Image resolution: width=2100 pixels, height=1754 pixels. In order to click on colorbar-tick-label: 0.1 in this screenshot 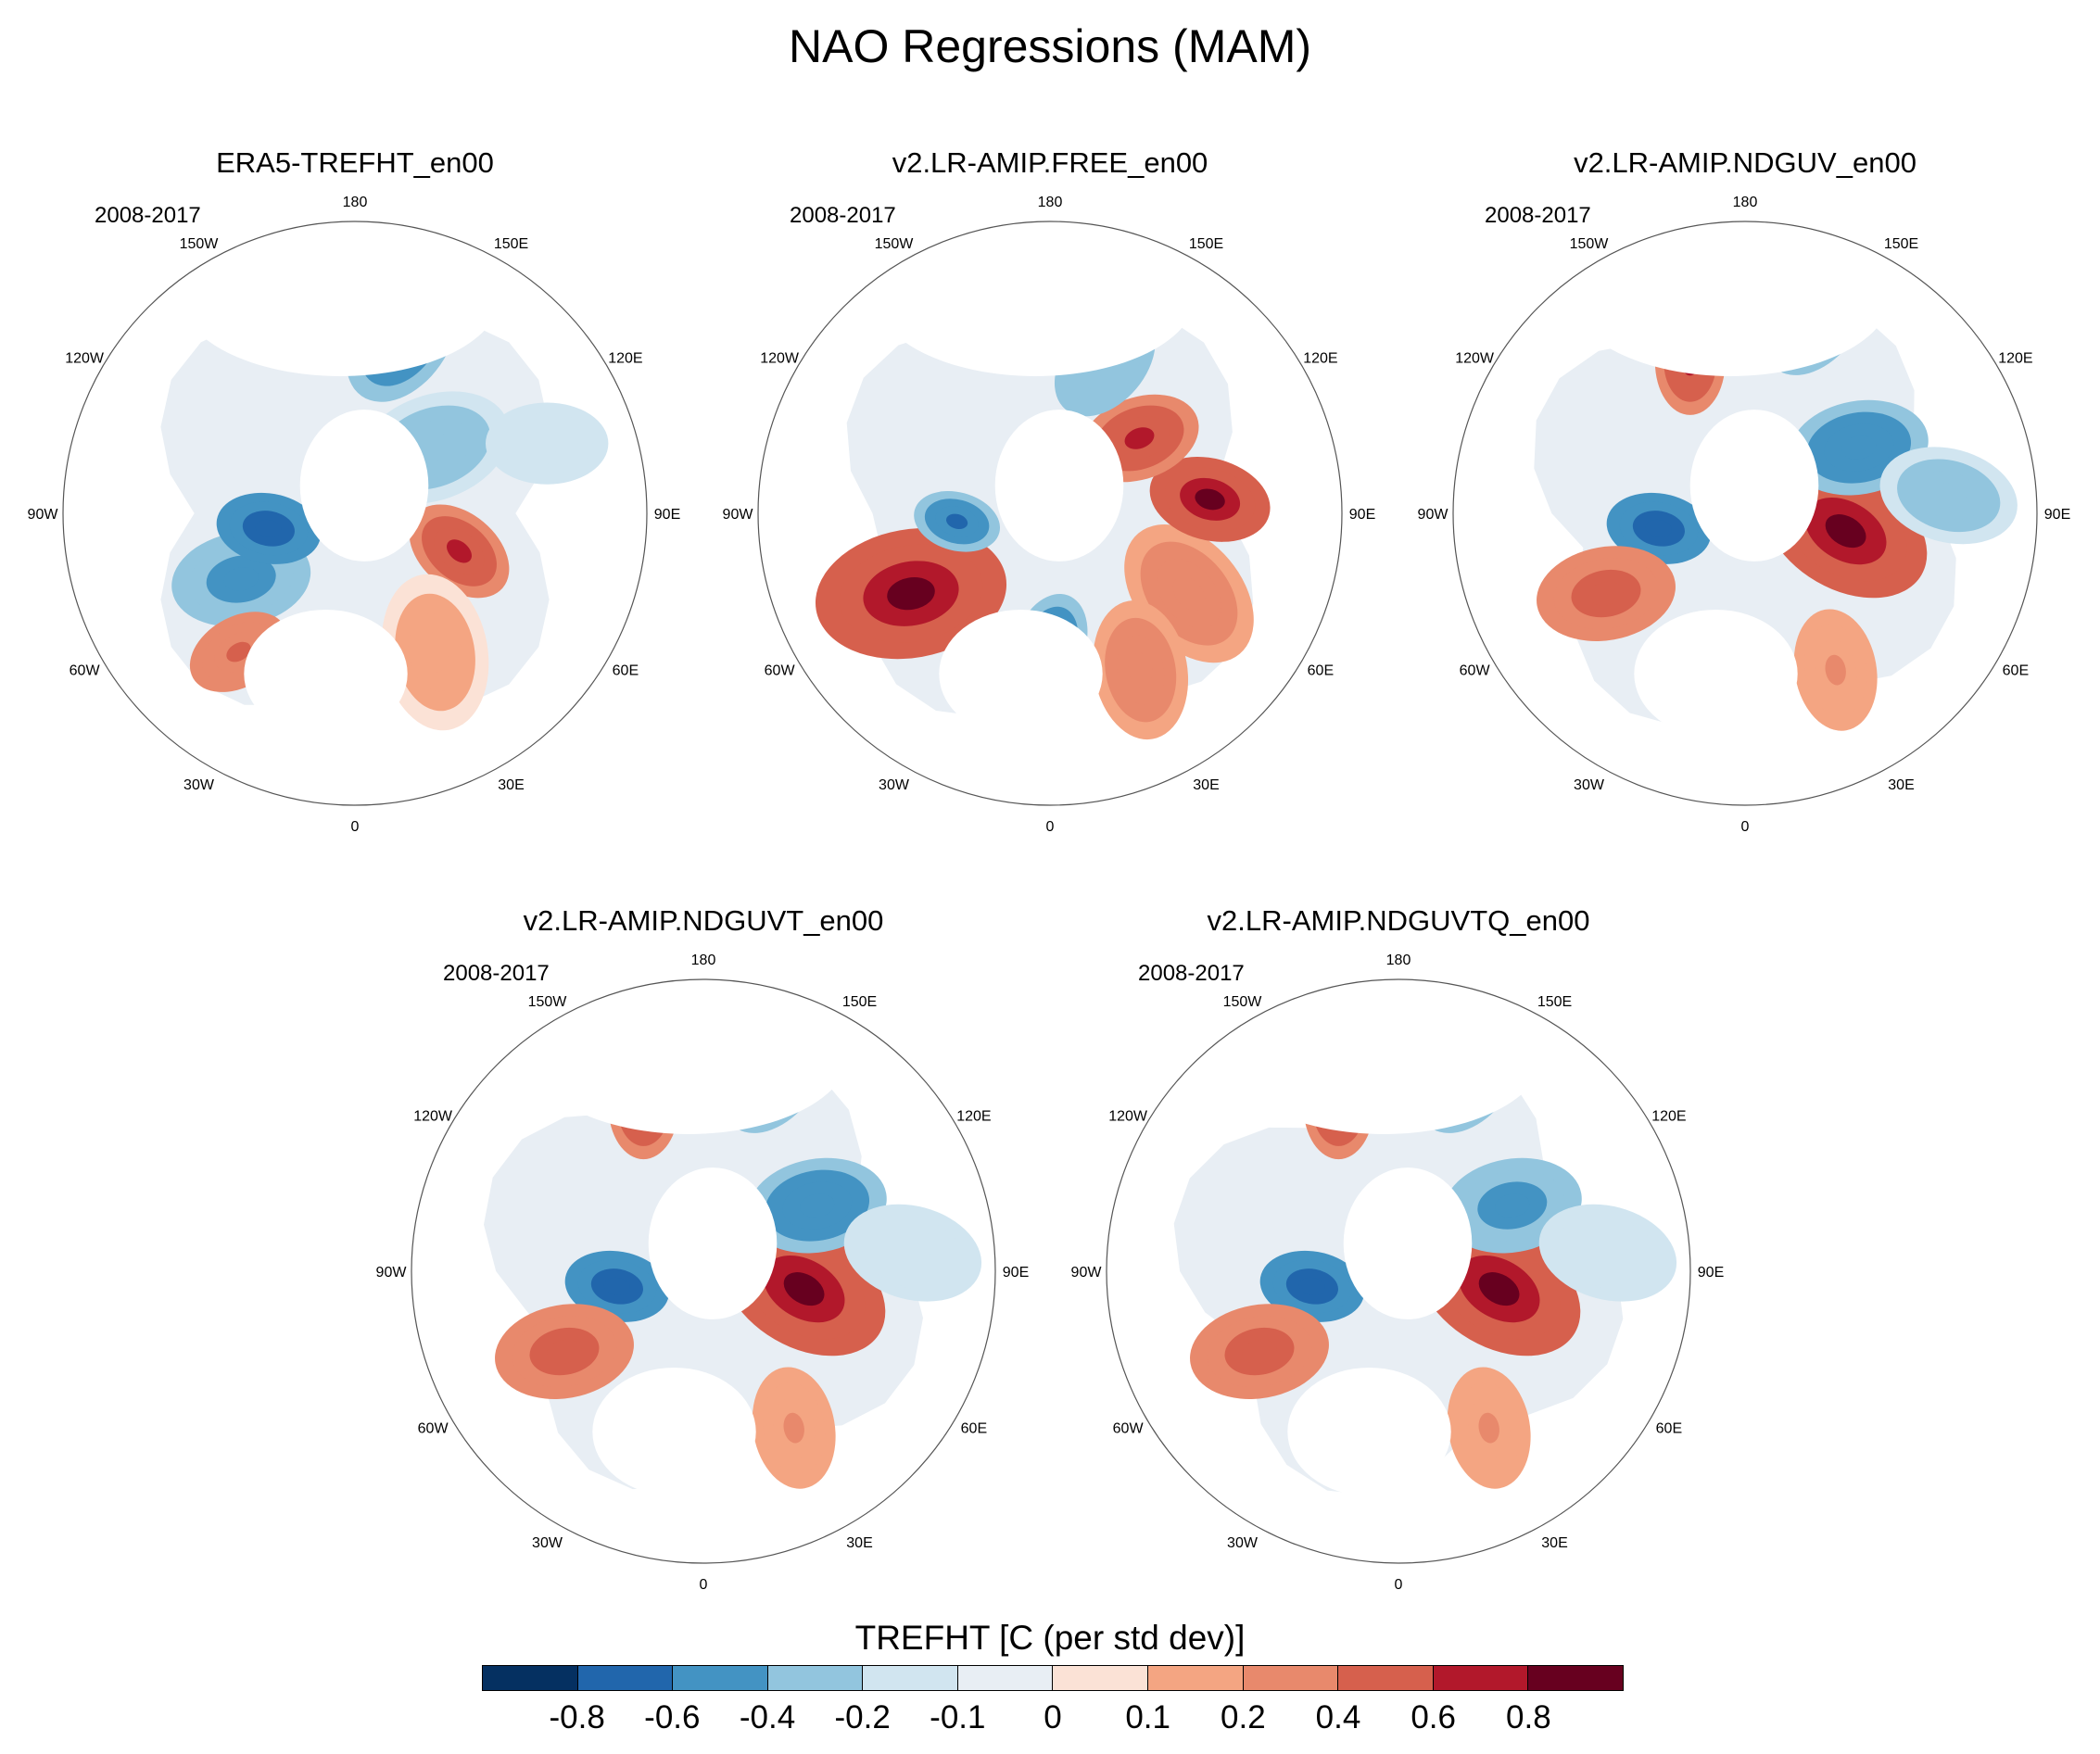, I will do `click(1147, 1717)`.